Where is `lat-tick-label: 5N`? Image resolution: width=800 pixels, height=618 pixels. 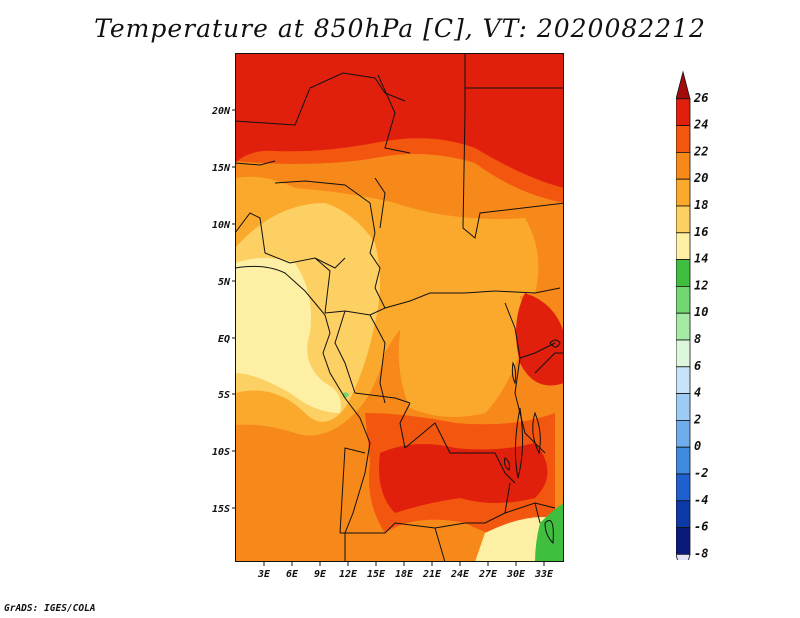 lat-tick-label: 5N is located at coordinates (224, 282).